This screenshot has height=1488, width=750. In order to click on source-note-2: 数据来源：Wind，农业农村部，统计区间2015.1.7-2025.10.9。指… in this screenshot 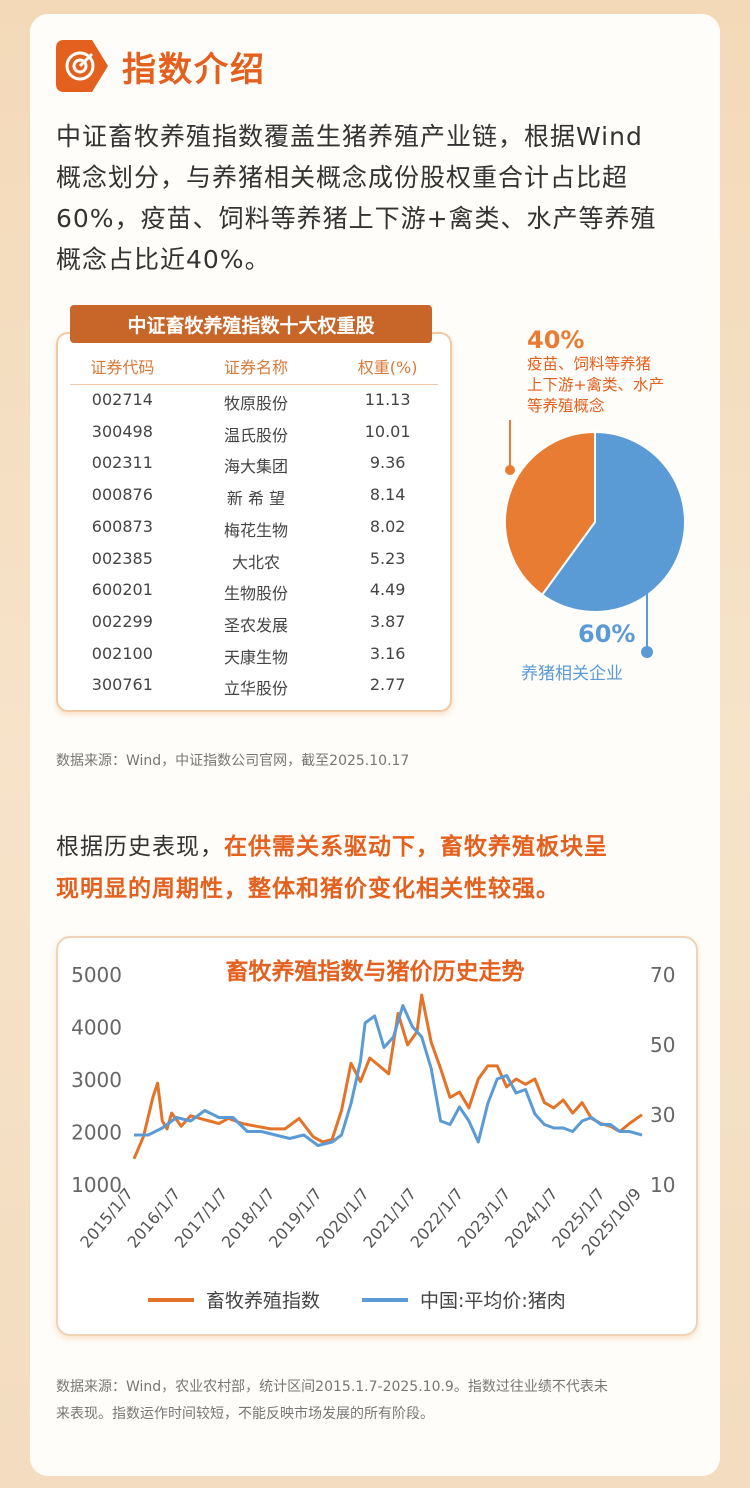, I will do `click(381, 1401)`.